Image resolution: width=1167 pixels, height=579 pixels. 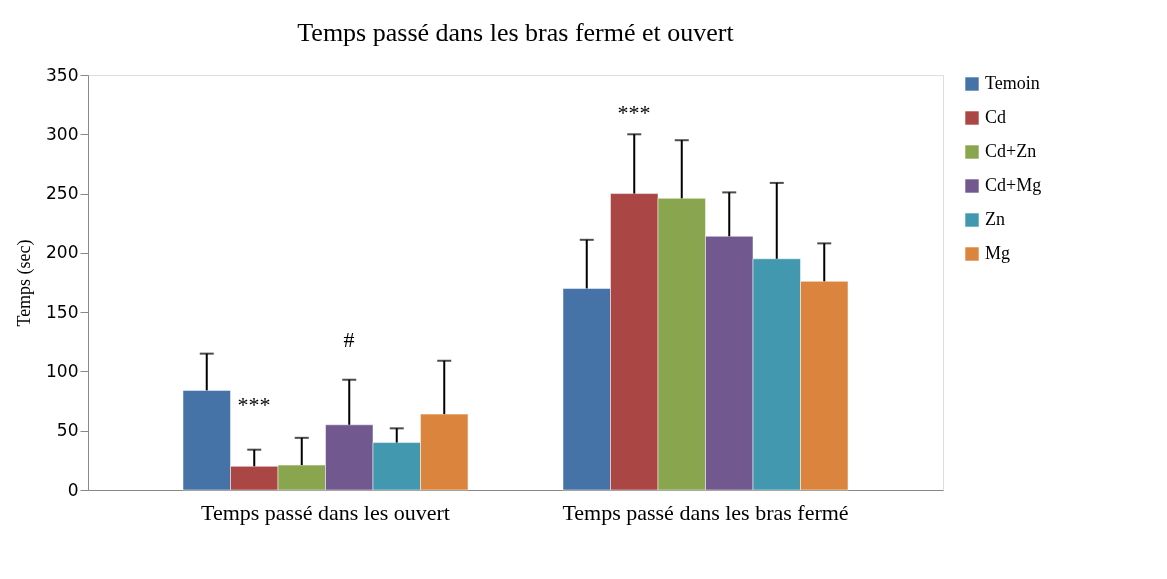 What do you see at coordinates (67, 430) in the screenshot?
I see `y-tick-label: 50` at bounding box center [67, 430].